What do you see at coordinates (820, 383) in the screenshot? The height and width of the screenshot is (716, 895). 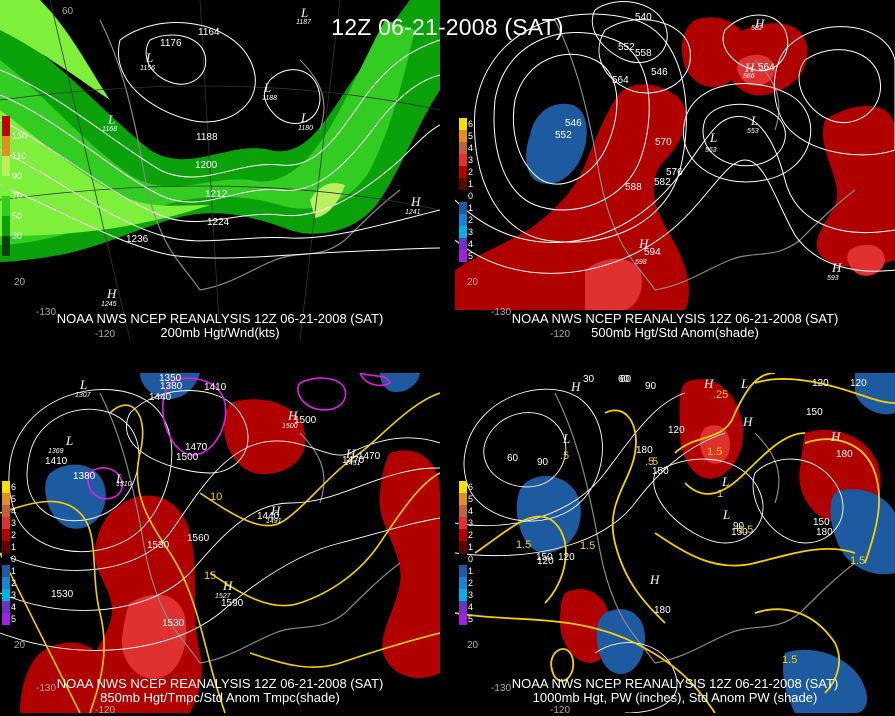 I see `contour-label: 120` at bounding box center [820, 383].